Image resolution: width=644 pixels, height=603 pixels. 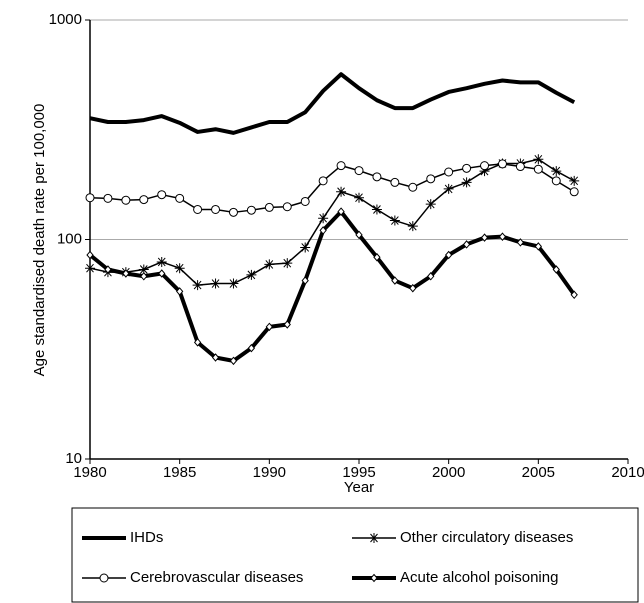 I want to click on x-tick-label: 1990, so click(x=269, y=472).